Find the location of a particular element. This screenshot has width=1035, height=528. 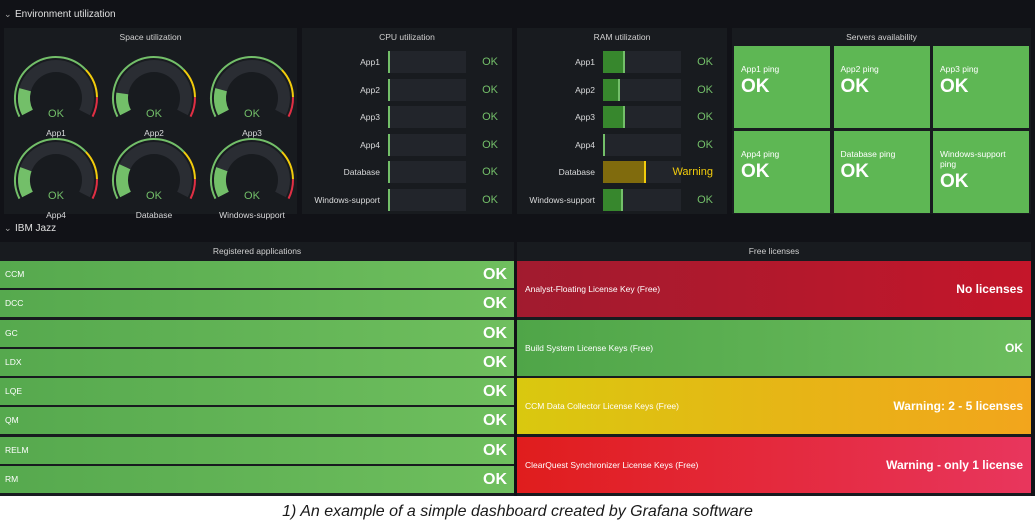

row-header-ibm-jazz: ⌄ IBM Jazz is located at coordinates (30, 228).